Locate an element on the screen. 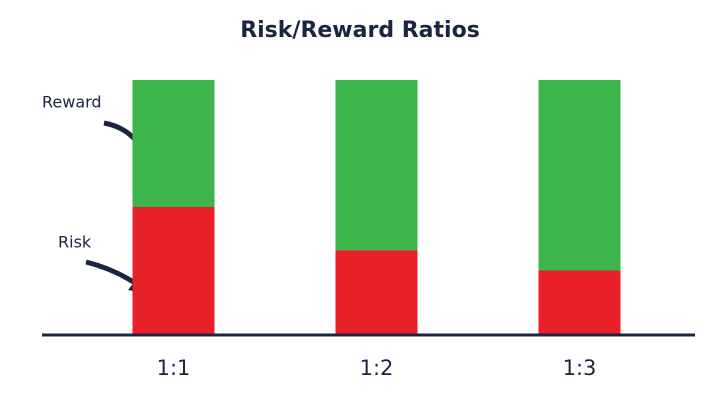 Image resolution: width=720 pixels, height=409 pixels. reward-annotation: Reward is located at coordinates (72, 102).